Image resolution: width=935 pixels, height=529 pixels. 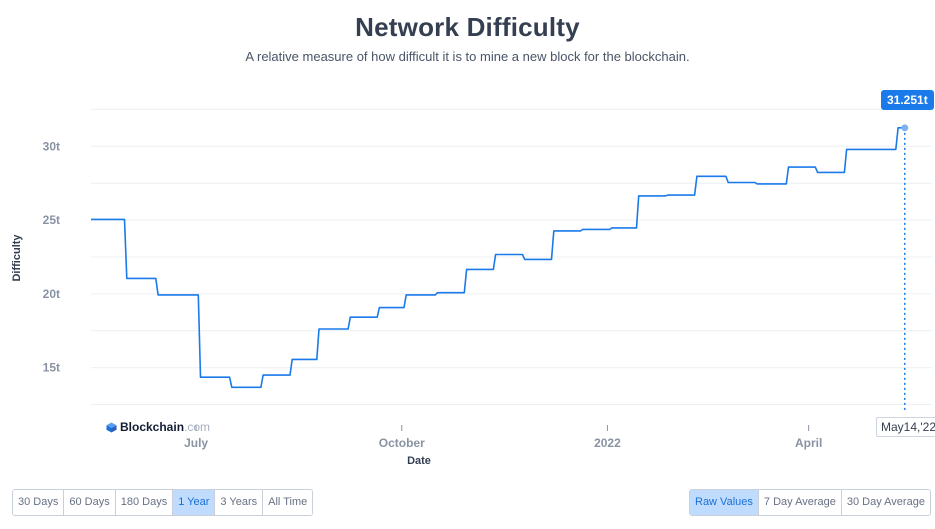 I want to click on hover-point, so click(x=905, y=128).